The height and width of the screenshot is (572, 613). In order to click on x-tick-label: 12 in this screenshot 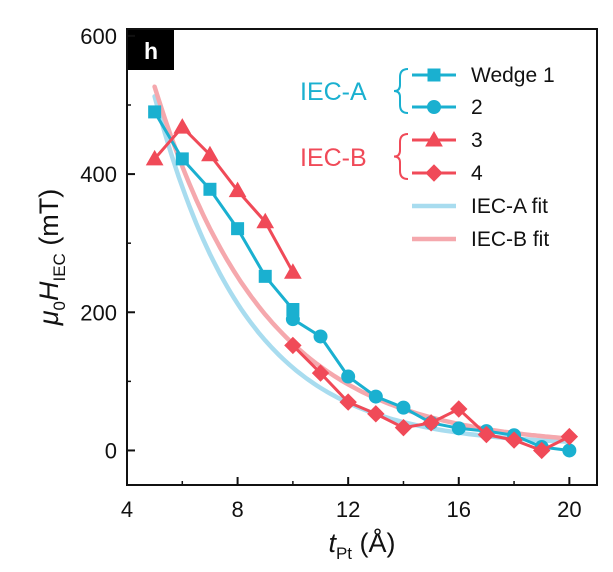, I will do `click(348, 509)`.